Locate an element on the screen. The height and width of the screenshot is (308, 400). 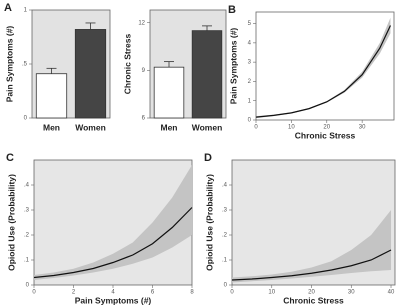
y-tick-label: 2 is located at coordinates (250, 82).